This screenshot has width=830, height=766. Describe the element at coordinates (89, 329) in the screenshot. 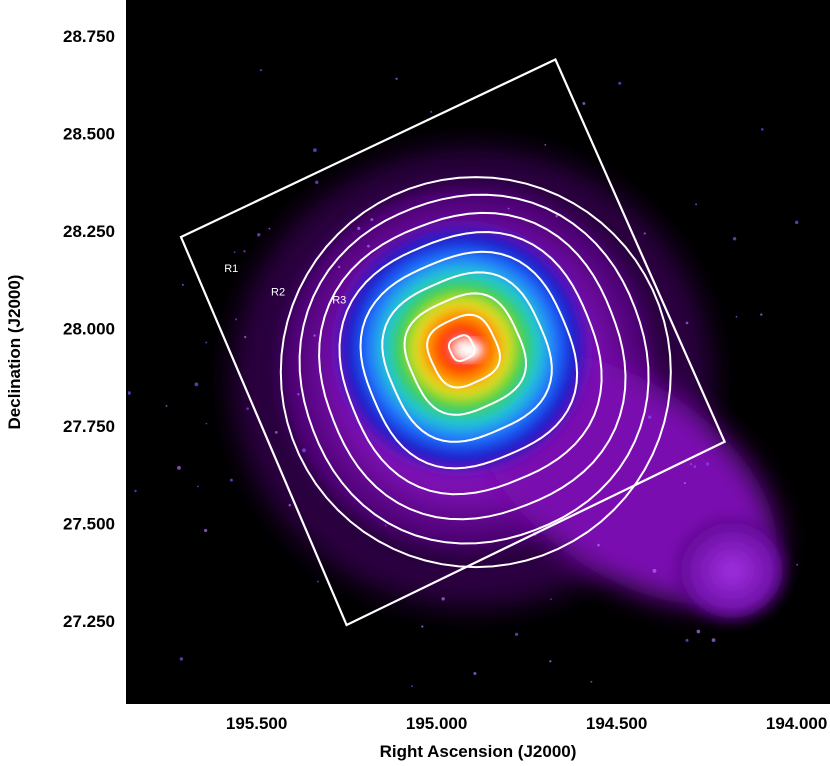

I see `y-tick-label: 28.000` at that location.